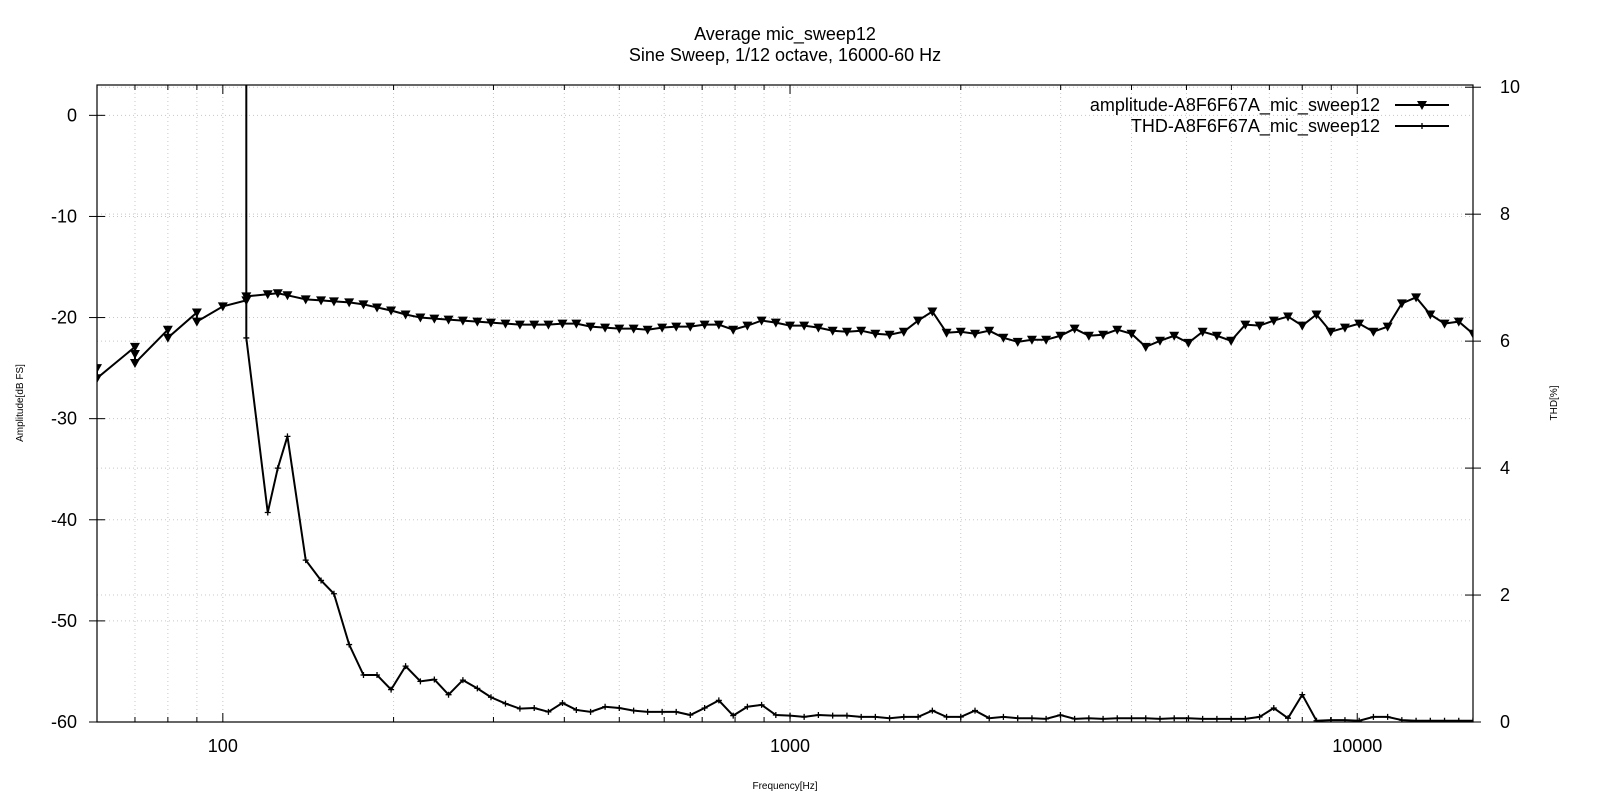 The height and width of the screenshot is (805, 1600). Describe the element at coordinates (1357, 746) in the screenshot. I see `x-tick-label: 10000` at that location.